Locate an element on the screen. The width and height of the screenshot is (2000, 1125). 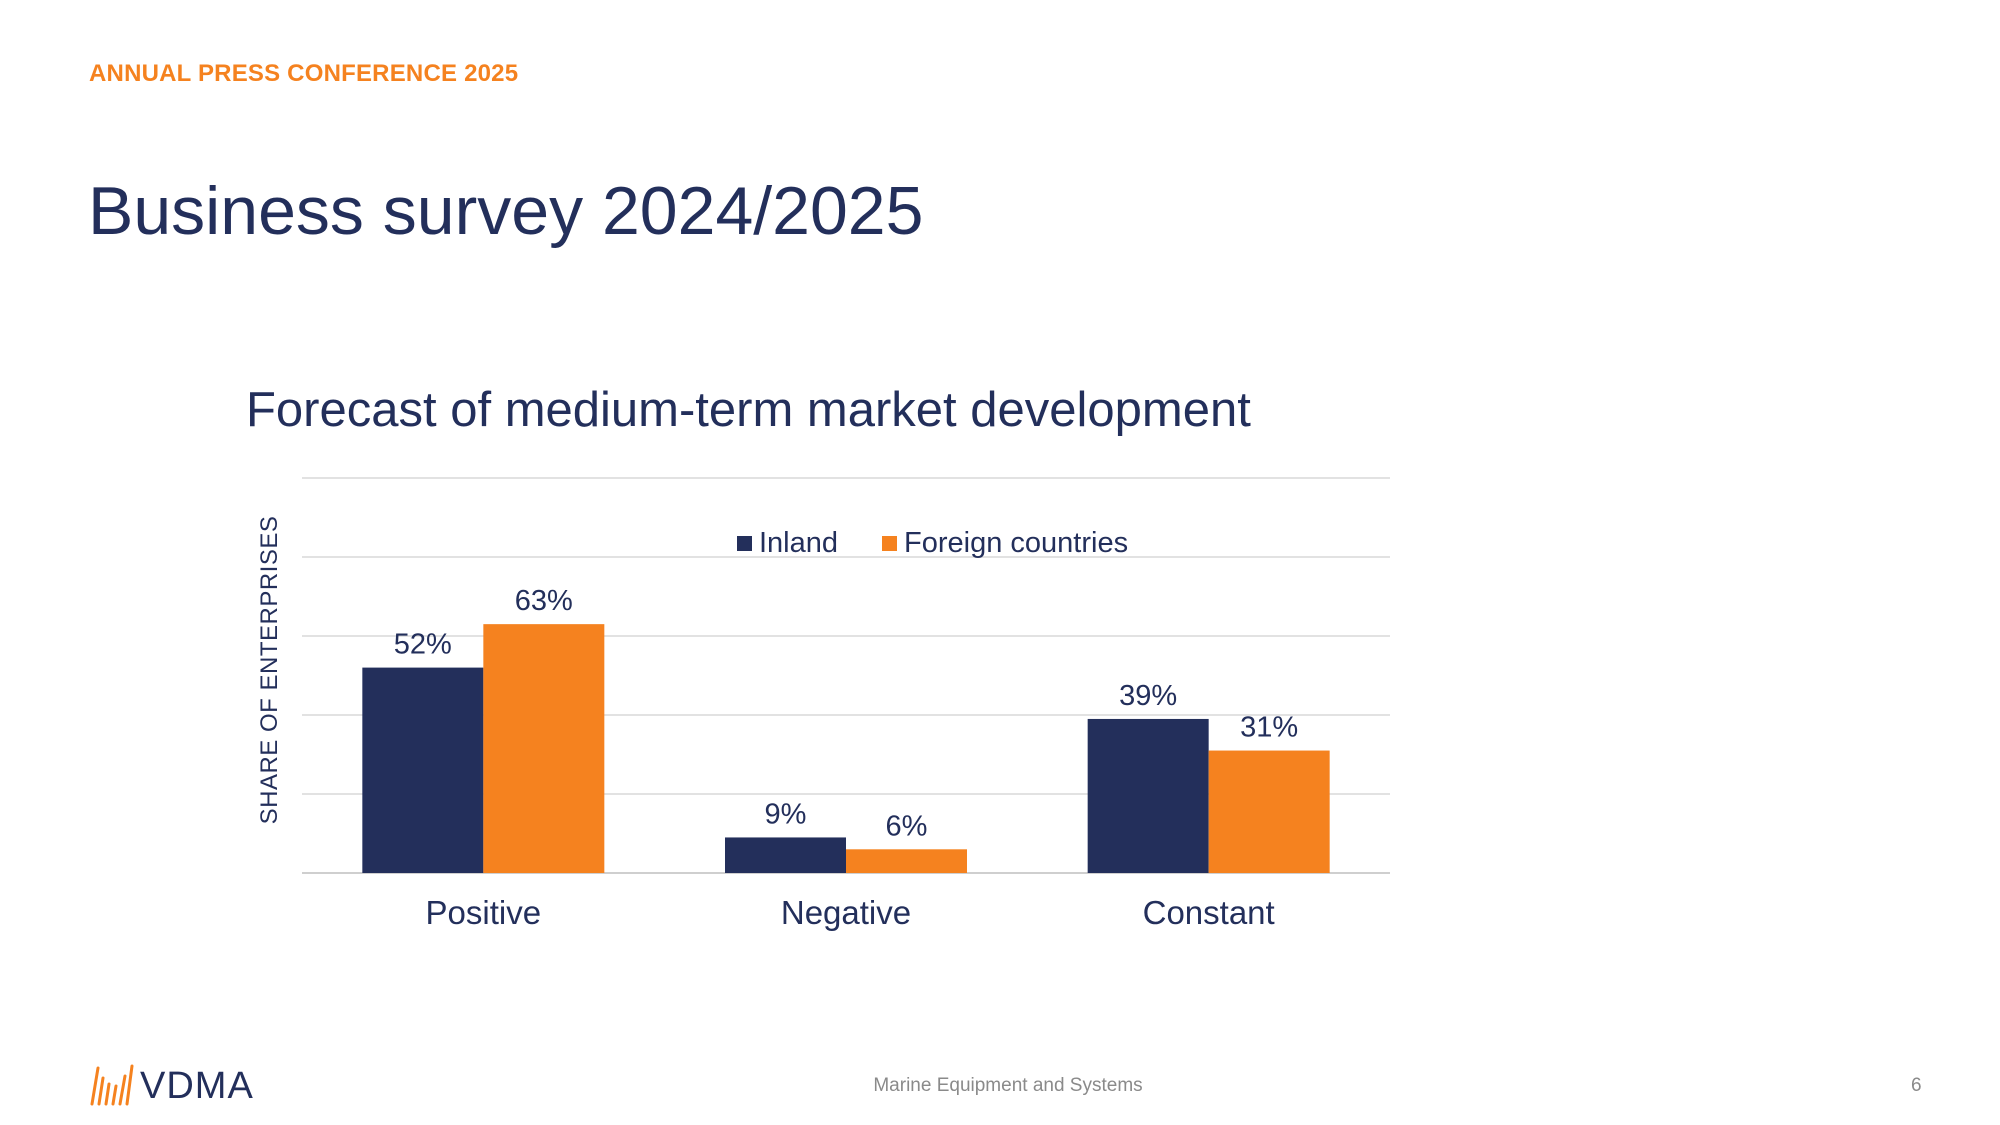
legend-item-inland: Inland is located at coordinates (787, 543).